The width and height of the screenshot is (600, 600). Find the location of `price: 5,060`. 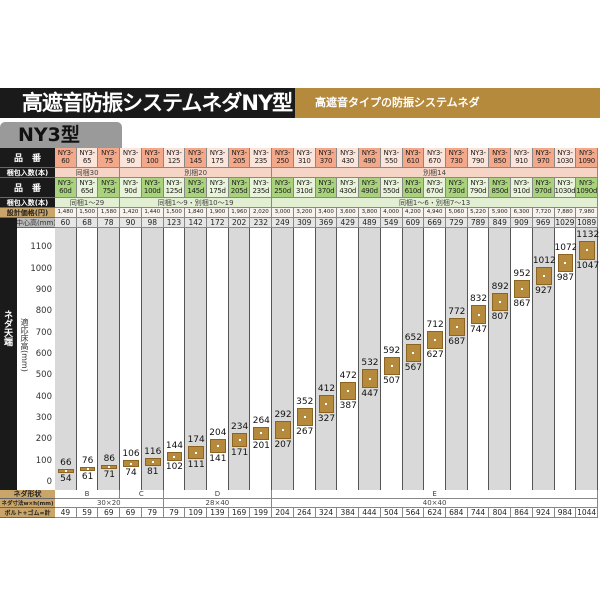

price: 5,060 is located at coordinates (456, 213).